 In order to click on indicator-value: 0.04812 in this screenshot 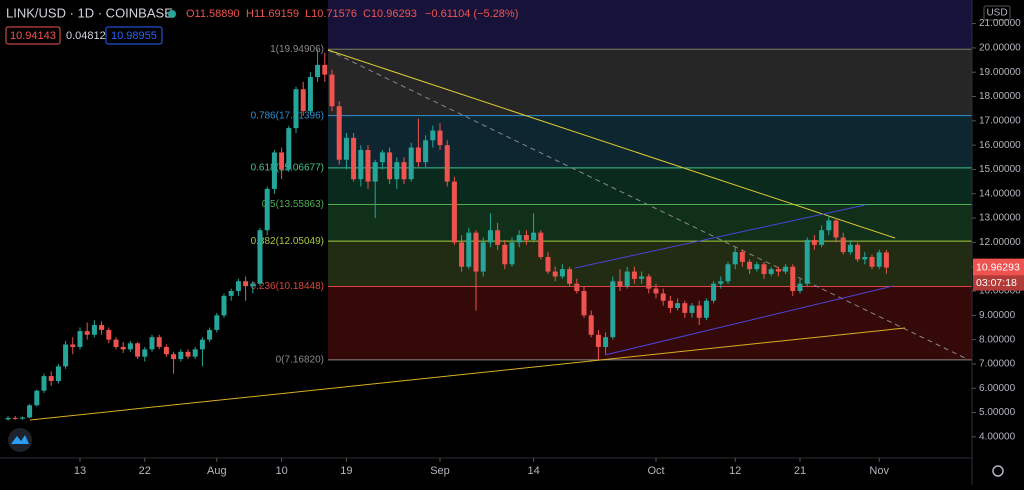, I will do `click(86, 36)`.